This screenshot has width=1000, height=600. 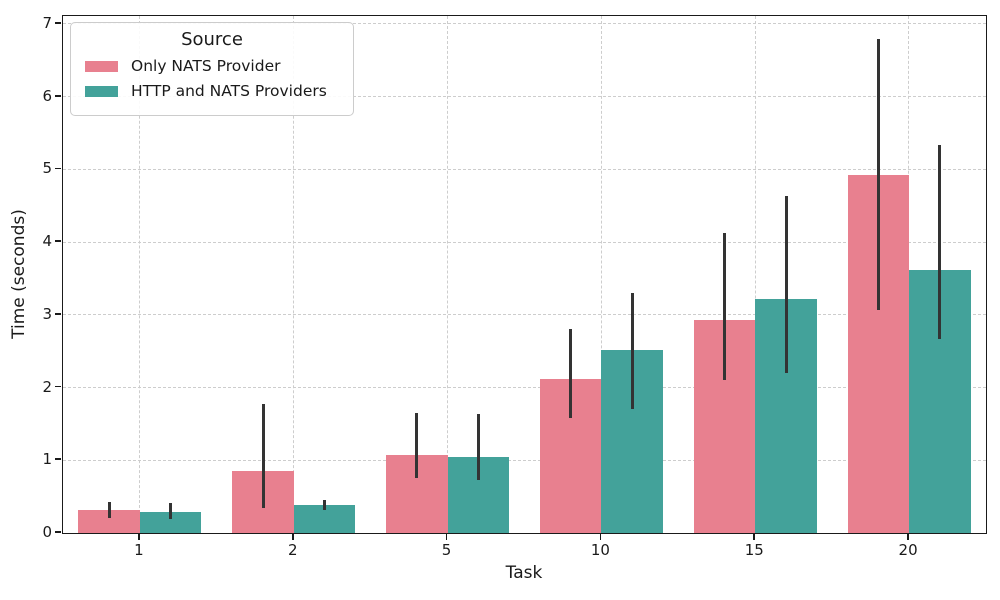 What do you see at coordinates (600, 550) in the screenshot?
I see `x-tick-label-10: 10` at bounding box center [600, 550].